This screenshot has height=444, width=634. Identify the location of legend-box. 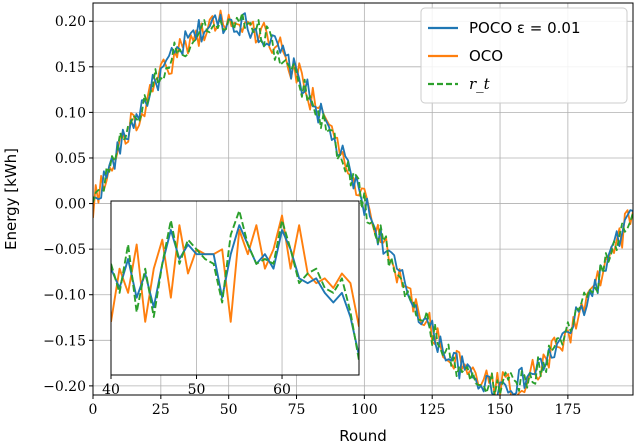
(524, 55).